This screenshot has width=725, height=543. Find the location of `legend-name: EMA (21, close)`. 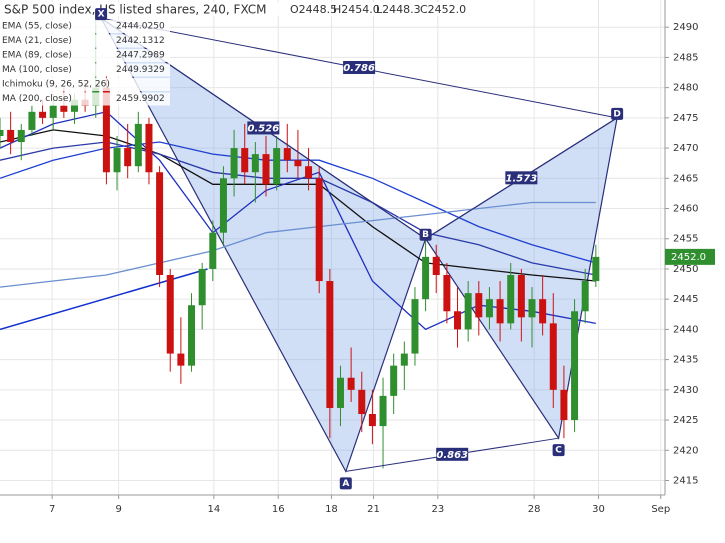

legend-name: EMA (21, close) is located at coordinates (37, 41).